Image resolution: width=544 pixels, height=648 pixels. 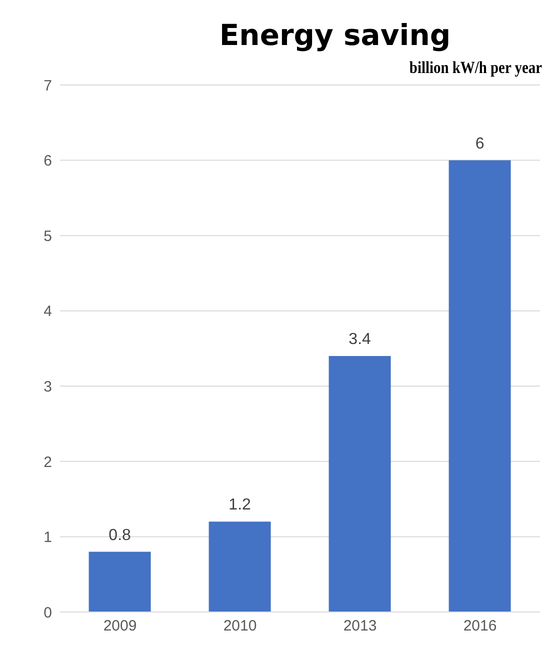 What do you see at coordinates (48, 613) in the screenshot?
I see `y-tick-label: 0` at bounding box center [48, 613].